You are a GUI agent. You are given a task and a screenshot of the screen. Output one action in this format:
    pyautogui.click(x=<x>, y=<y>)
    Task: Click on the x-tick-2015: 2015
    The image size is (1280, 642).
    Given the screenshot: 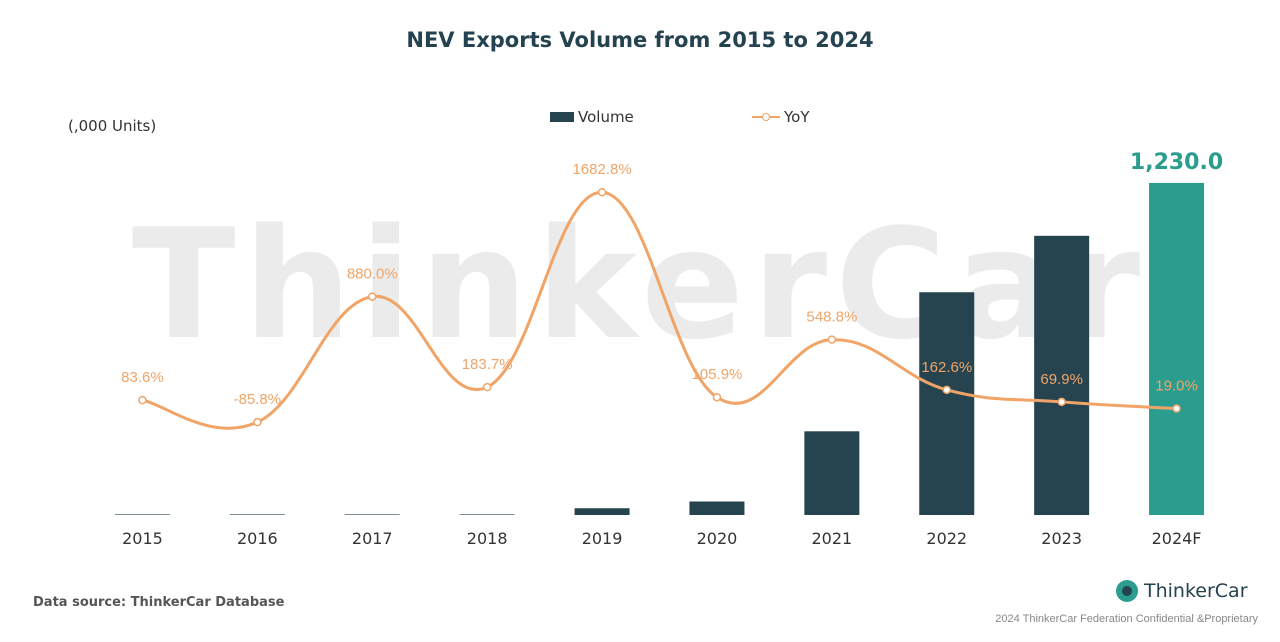 What is the action you would take?
    pyautogui.click(x=142, y=538)
    